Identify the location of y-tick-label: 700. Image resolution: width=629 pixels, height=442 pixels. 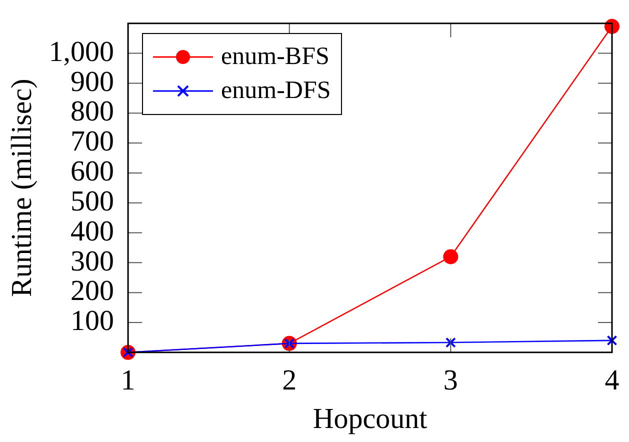
(92, 142).